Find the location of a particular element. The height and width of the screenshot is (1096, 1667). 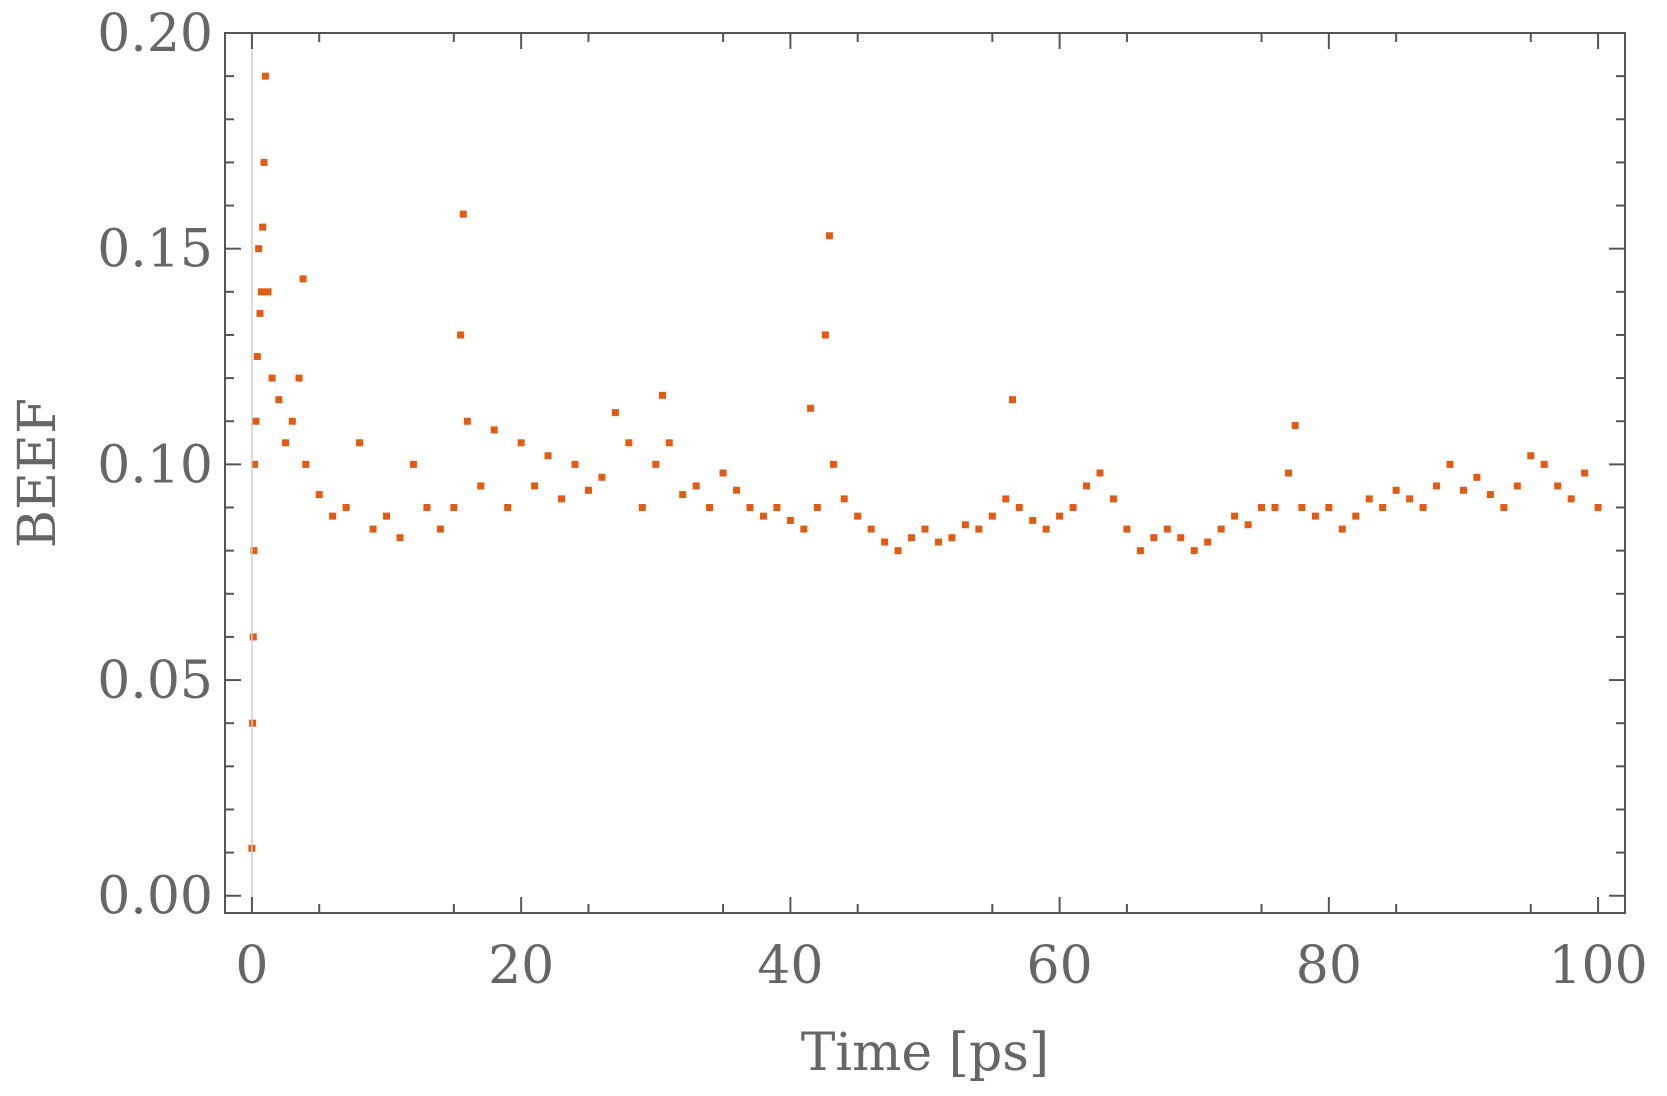

x-axis-label: Time [ps] is located at coordinates (925, 1053).